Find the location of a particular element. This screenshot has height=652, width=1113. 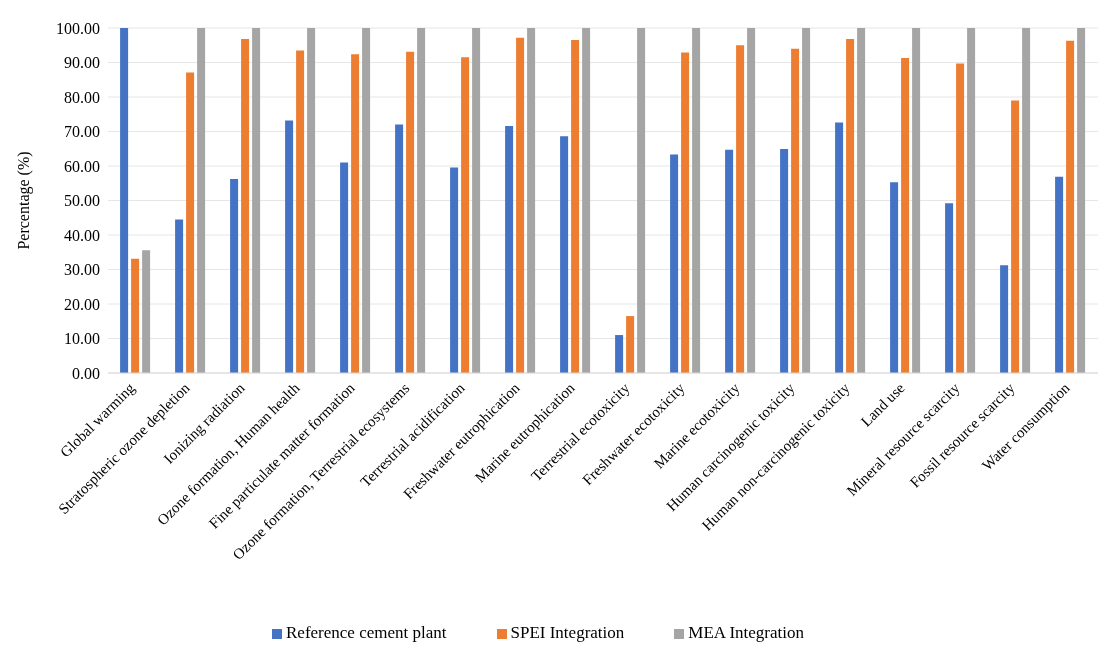

y-tick-label: 10.00 is located at coordinates (82, 339).